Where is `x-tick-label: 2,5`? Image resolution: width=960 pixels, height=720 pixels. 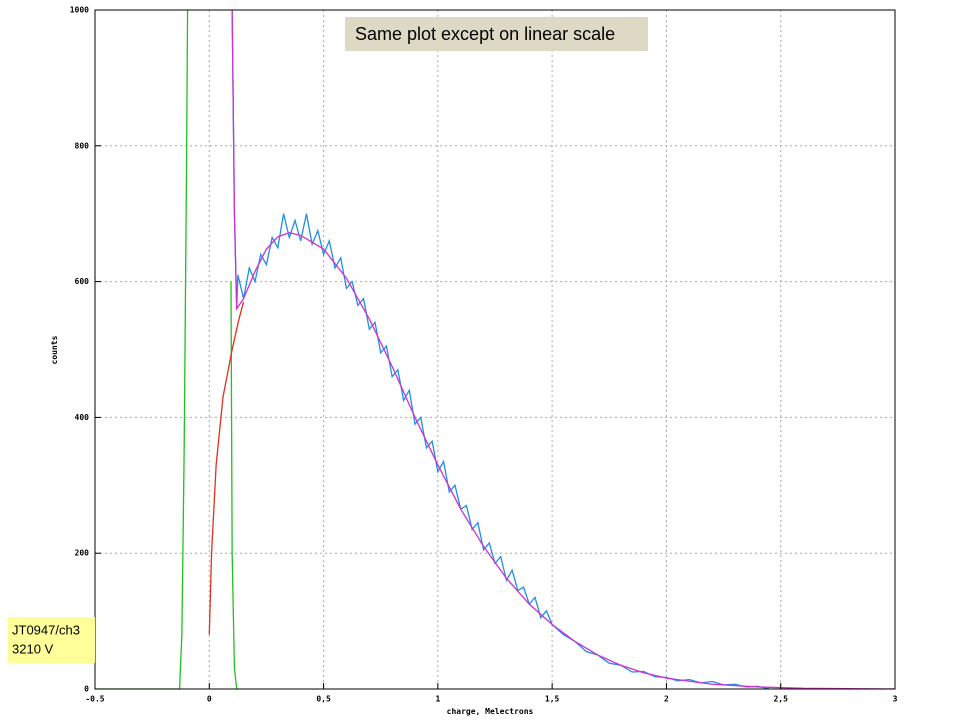 x-tick-label: 2,5 is located at coordinates (780, 699).